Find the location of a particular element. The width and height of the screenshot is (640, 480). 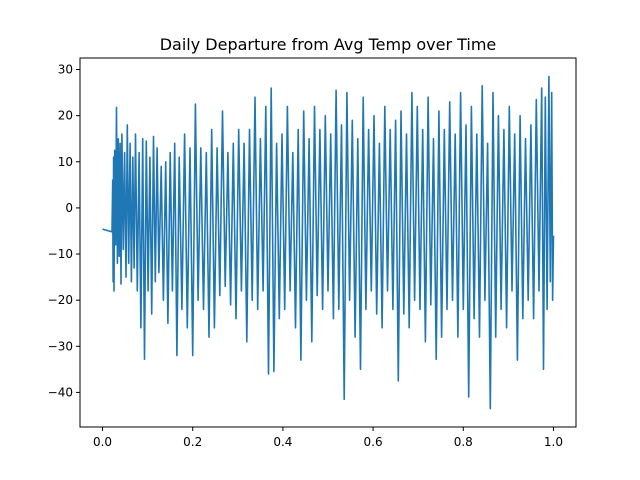

y-tick-label: −20 is located at coordinates (60, 300).